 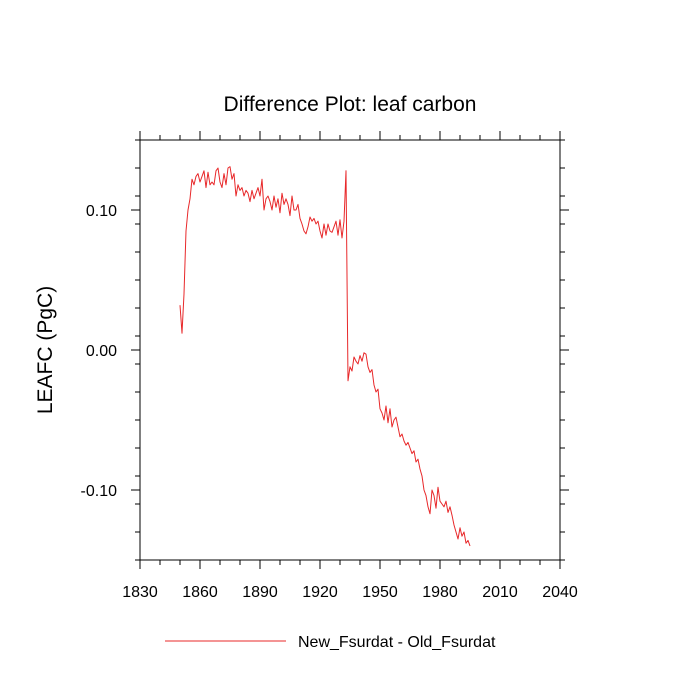 What do you see at coordinates (140, 592) in the screenshot?
I see `x-tick-label: 1830` at bounding box center [140, 592].